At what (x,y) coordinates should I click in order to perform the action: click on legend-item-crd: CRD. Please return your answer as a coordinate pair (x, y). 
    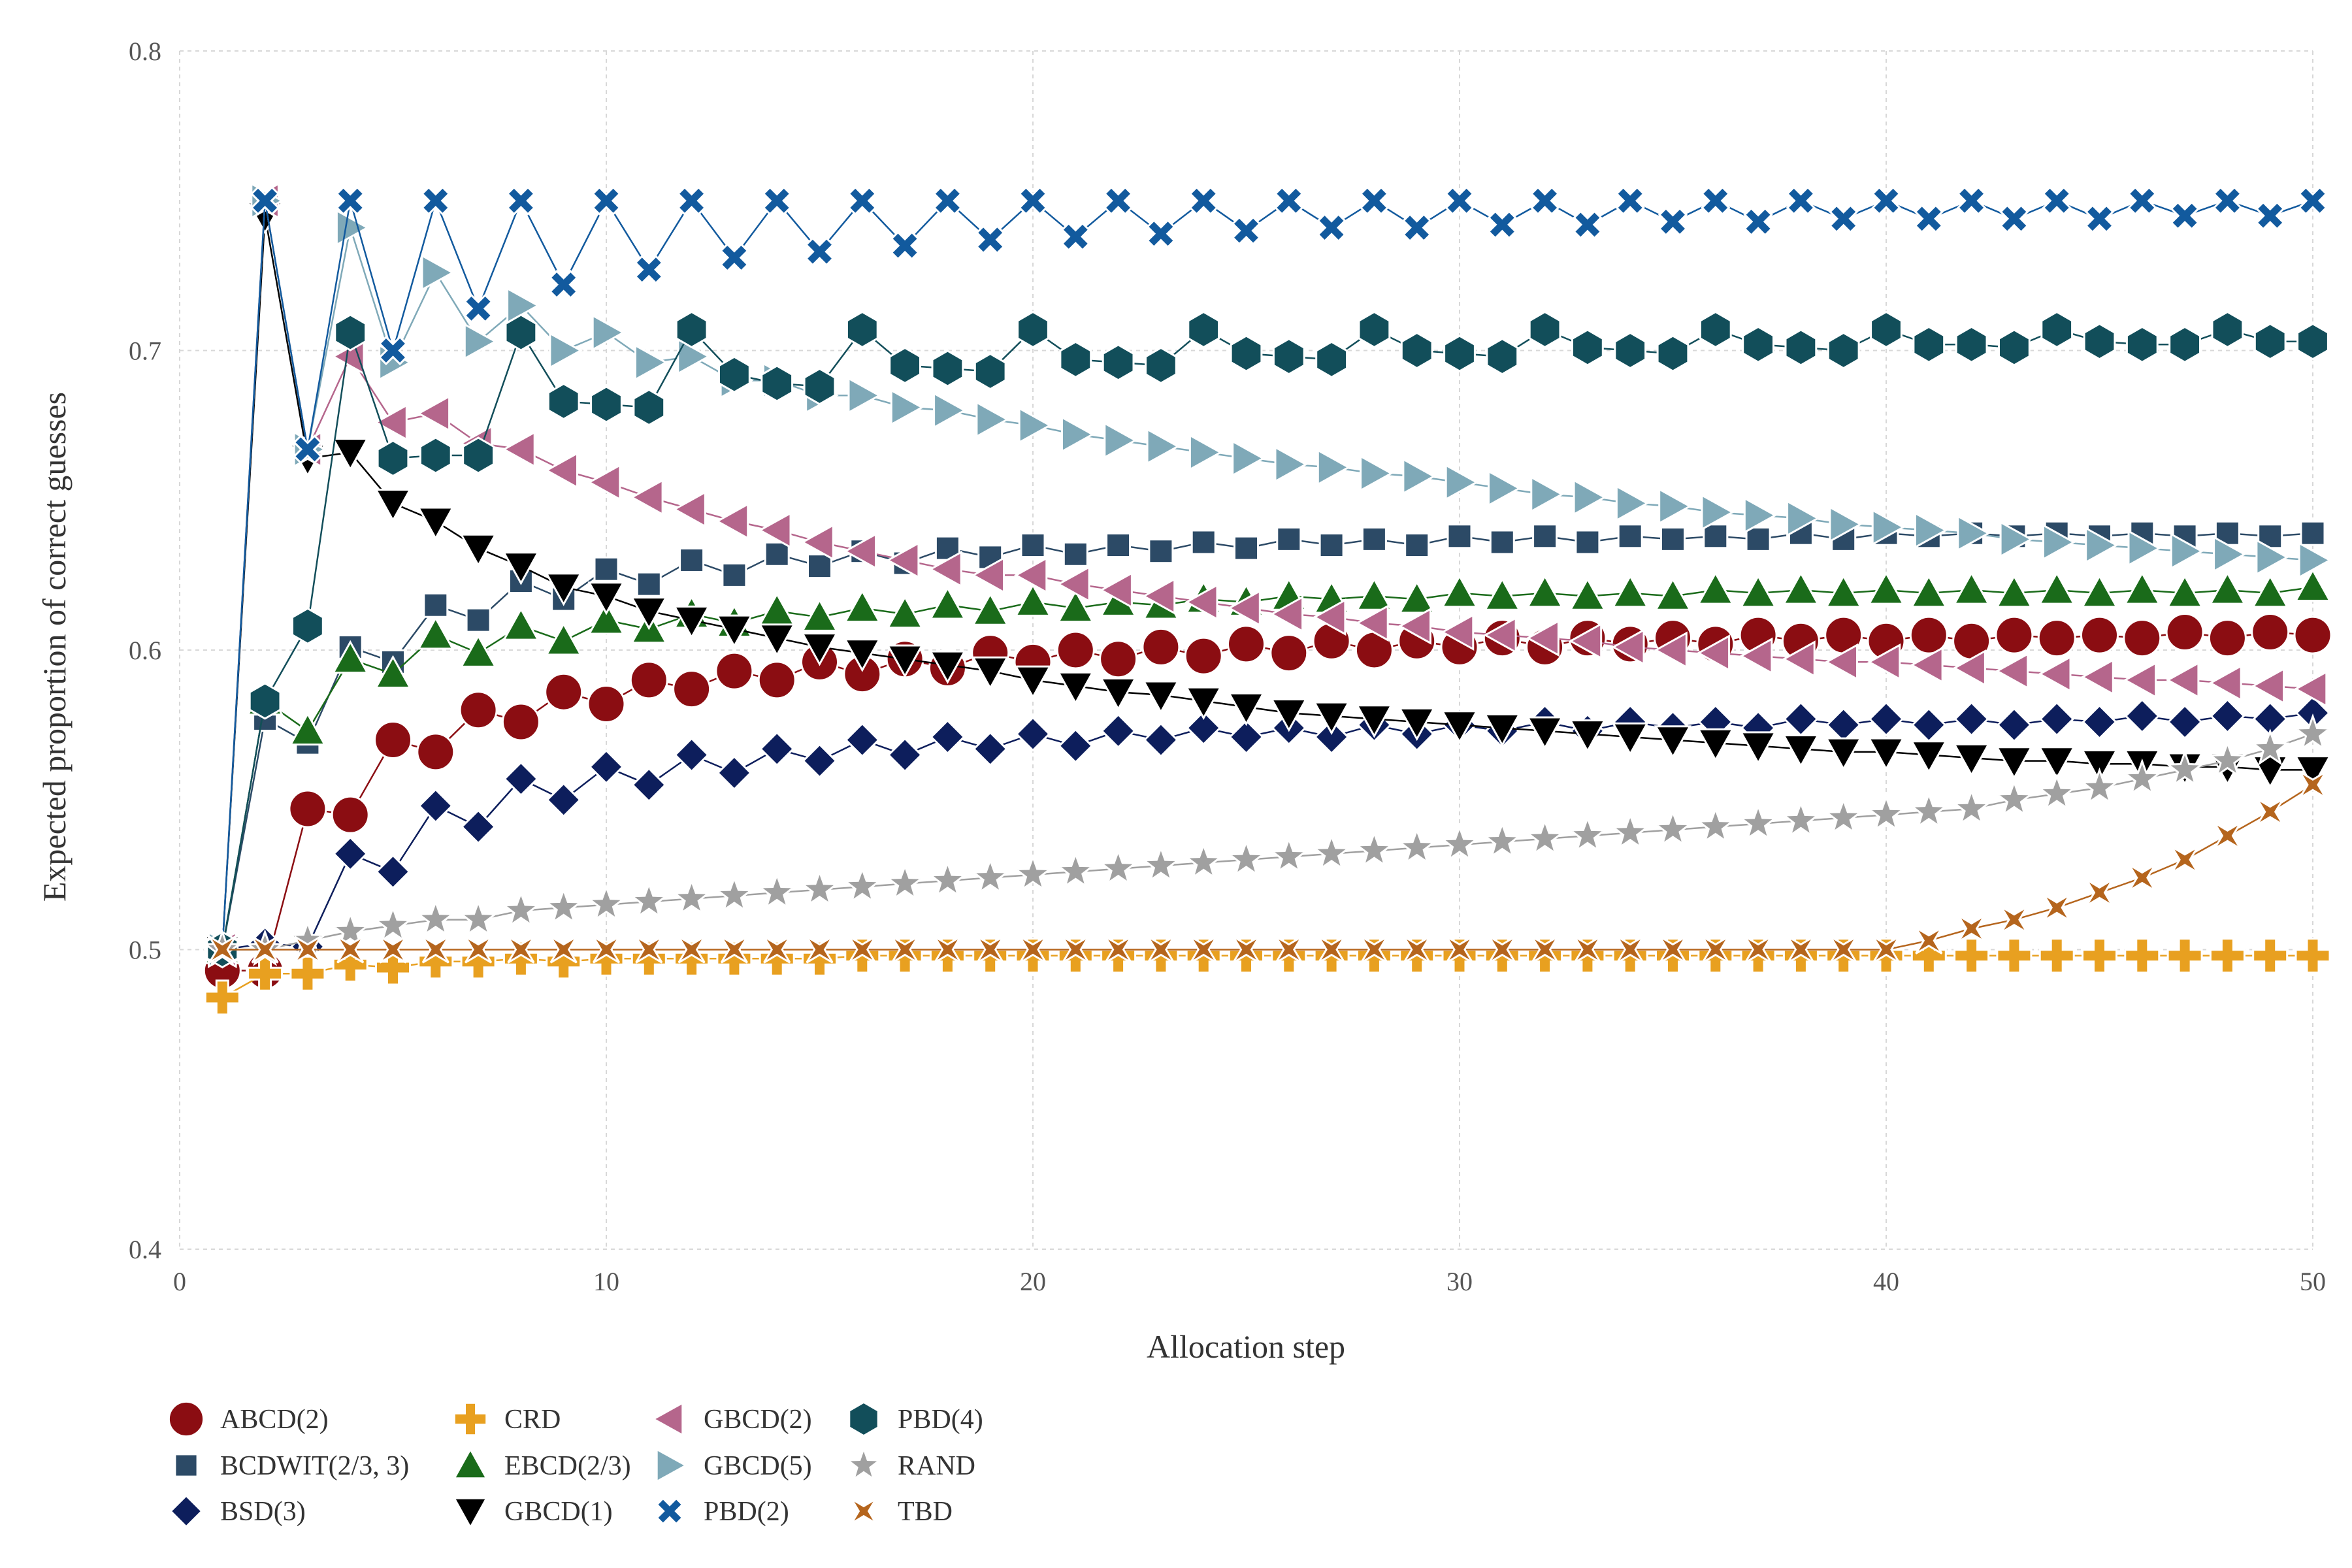
    Looking at the image, I should click on (507, 1419).